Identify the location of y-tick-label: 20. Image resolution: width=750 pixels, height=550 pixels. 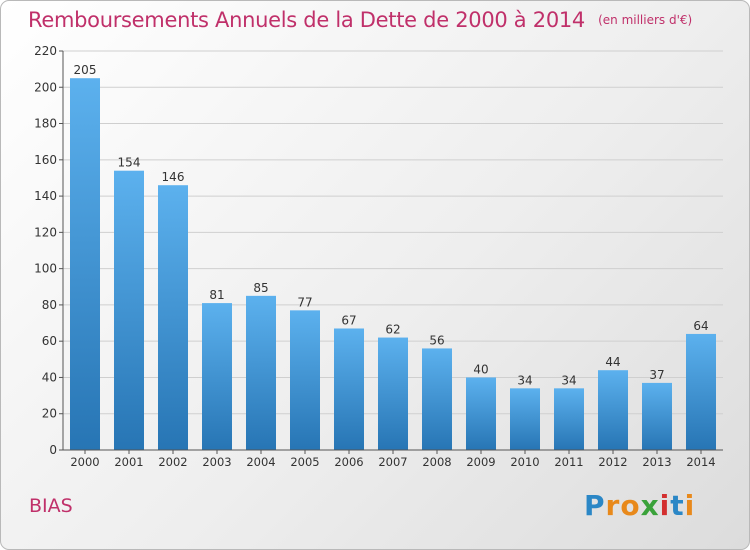
(49, 414).